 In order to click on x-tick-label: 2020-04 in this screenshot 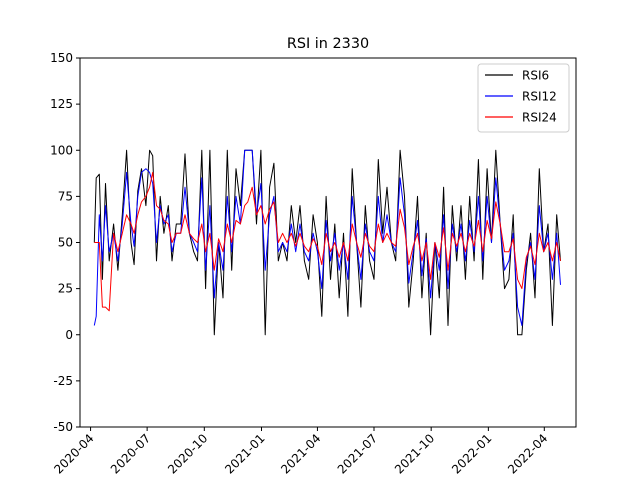, I will do `click(73, 453)`.